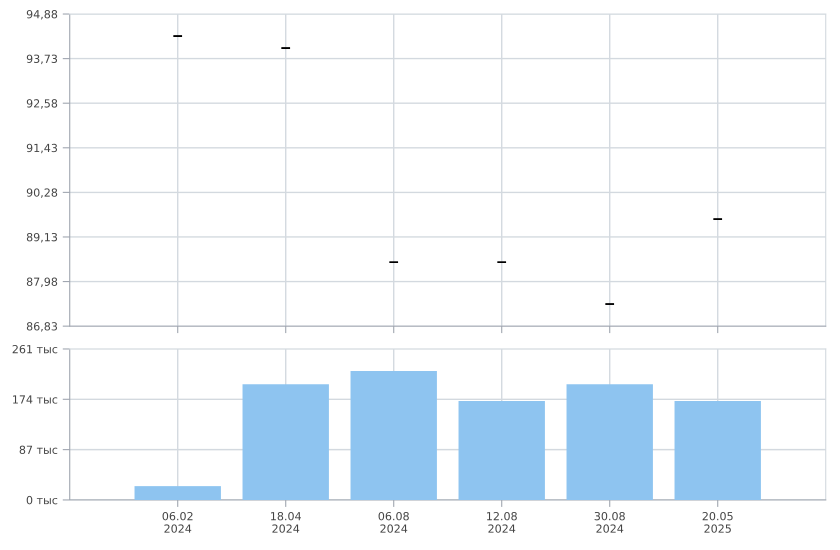 This screenshot has height=550, width=840. What do you see at coordinates (42, 149) in the screenshot?
I see `y-tick-label: 91,43` at bounding box center [42, 149].